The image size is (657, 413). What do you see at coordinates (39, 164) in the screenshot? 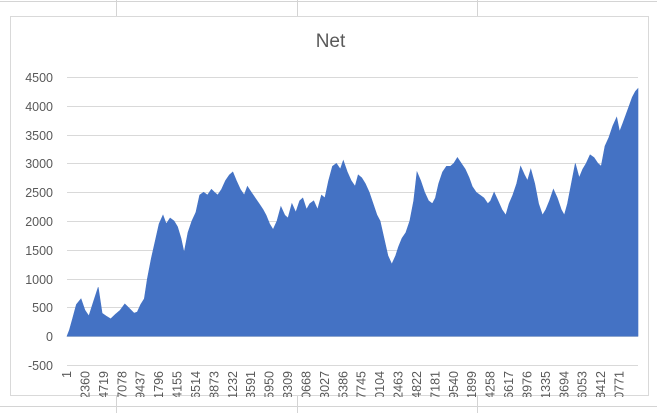
I see `y-tick-label: 3000` at bounding box center [39, 164].